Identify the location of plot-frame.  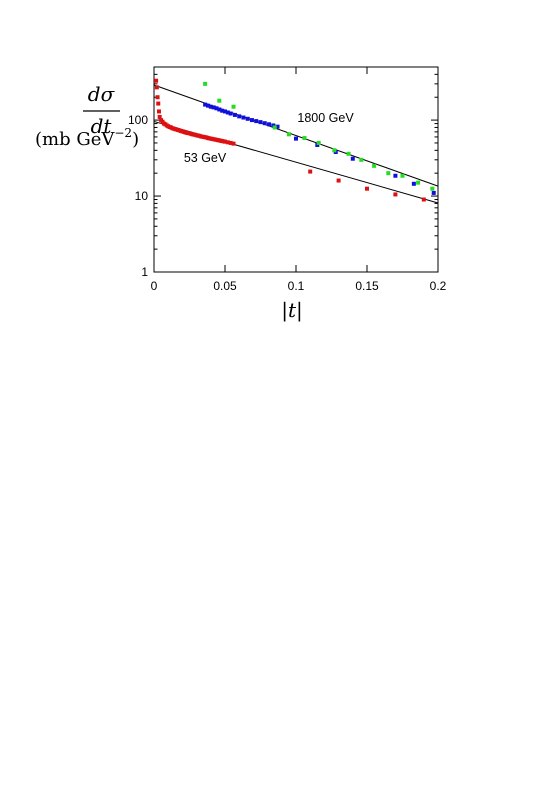
(296, 169).